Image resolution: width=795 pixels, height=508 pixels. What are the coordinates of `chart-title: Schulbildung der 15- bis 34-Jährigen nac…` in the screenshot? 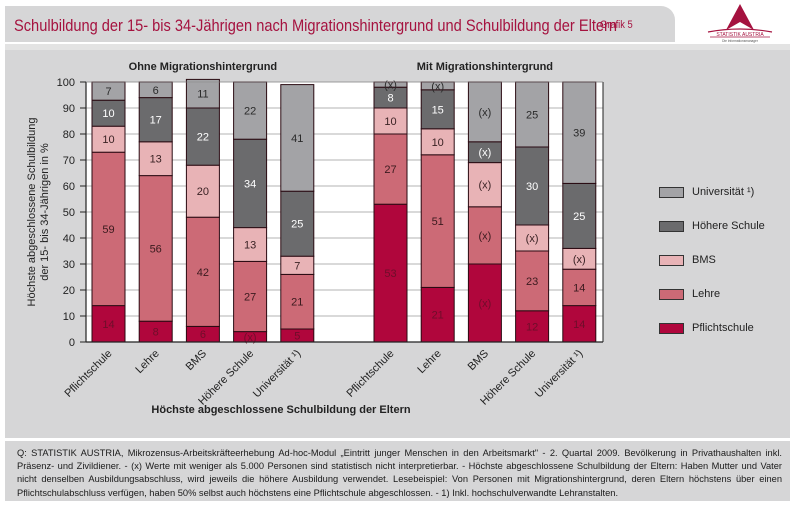 It's located at (316, 25).